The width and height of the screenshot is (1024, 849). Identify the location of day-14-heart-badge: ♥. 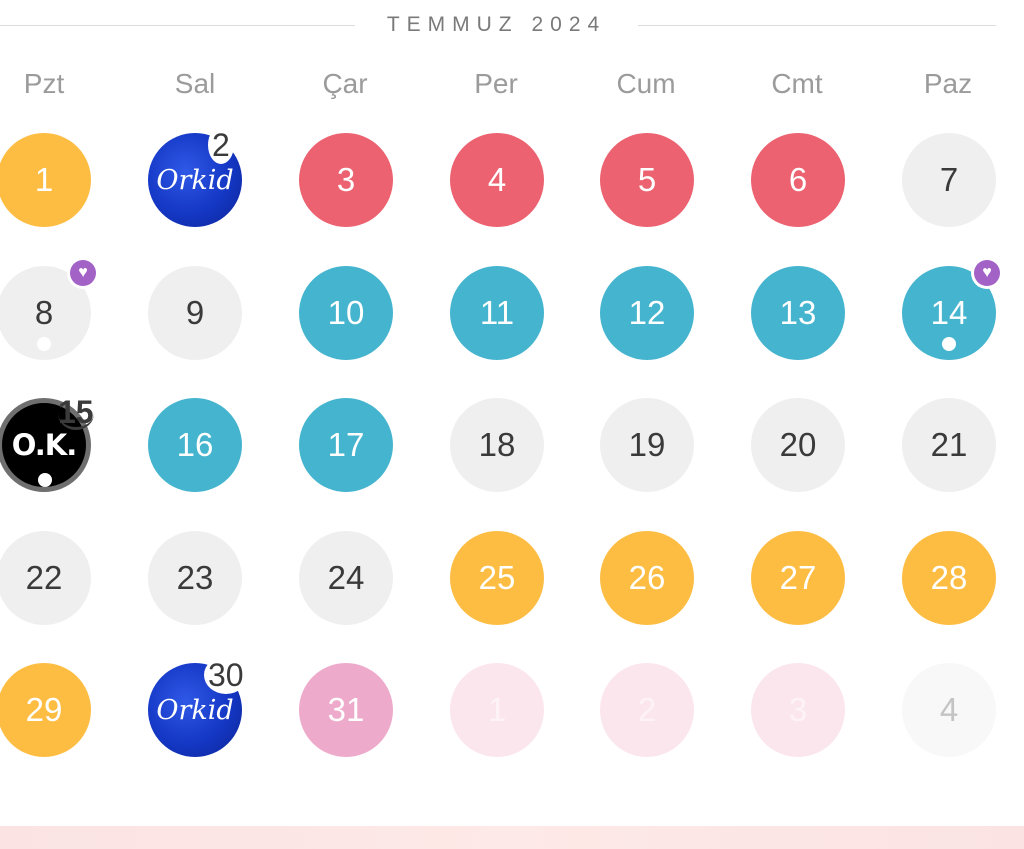
(987, 273).